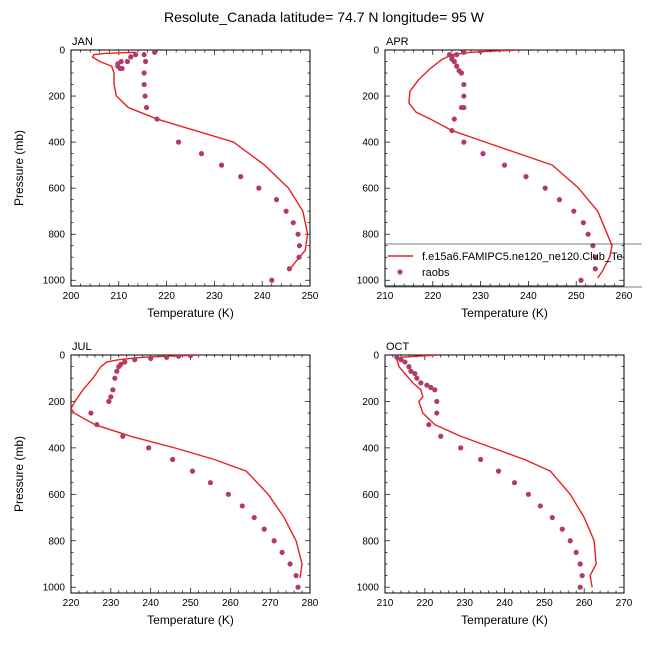 This screenshot has height=648, width=648. What do you see at coordinates (432, 296) in the screenshot?
I see `x-tick-label: 220` at bounding box center [432, 296].